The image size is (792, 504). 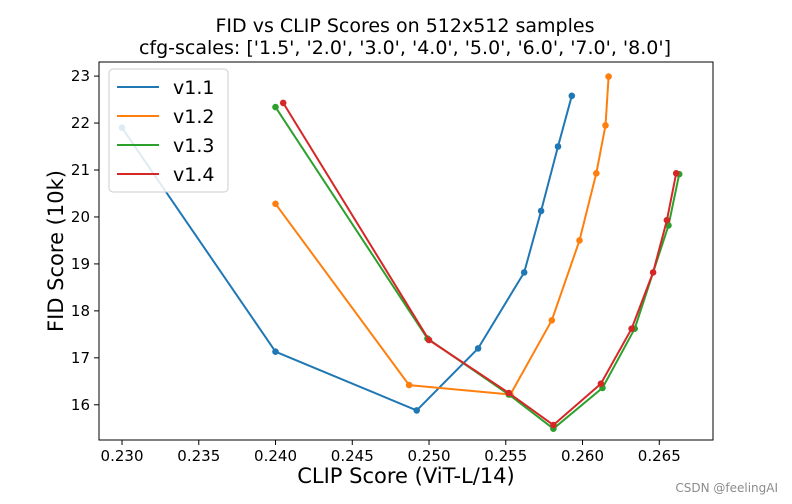 I want to click on y-tick-label: 21, so click(x=80, y=170).